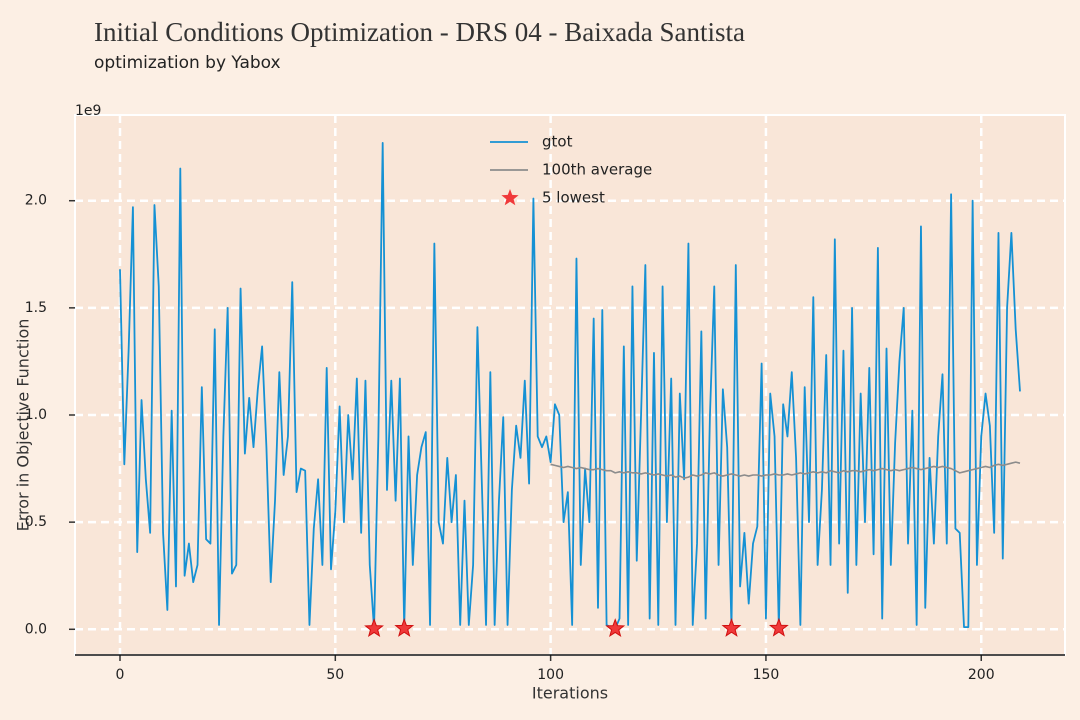  What do you see at coordinates (570, 693) in the screenshot?
I see `x-axis-label: Iterations` at bounding box center [570, 693].